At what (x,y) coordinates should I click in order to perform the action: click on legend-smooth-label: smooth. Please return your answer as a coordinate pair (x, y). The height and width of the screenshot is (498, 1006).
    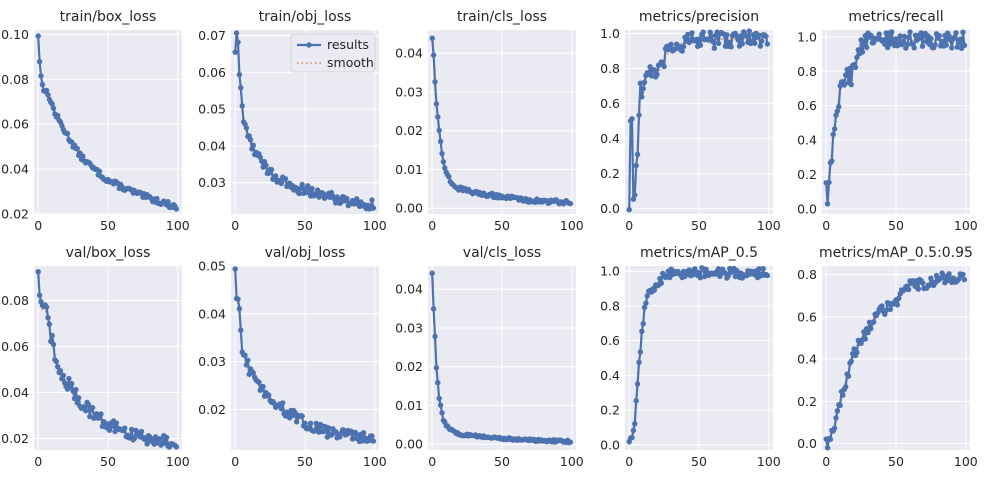
    Looking at the image, I should click on (350, 62).